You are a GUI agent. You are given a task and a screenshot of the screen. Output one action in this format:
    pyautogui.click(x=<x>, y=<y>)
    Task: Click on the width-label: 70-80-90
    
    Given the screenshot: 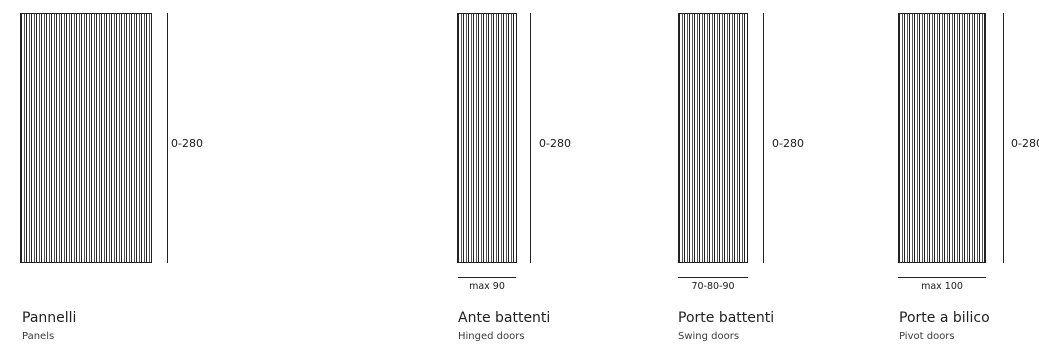 What is the action you would take?
    pyautogui.click(x=713, y=286)
    